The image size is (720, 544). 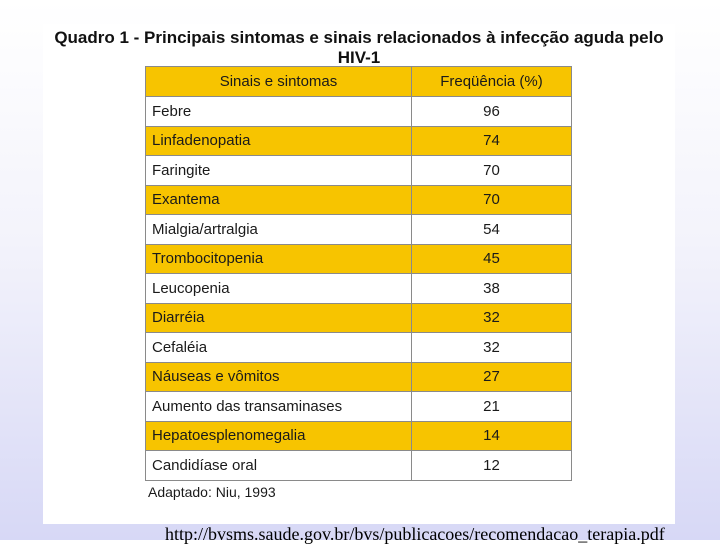 I want to click on table-row: Hepatoesplenomegalia 14, so click(x=358, y=435).